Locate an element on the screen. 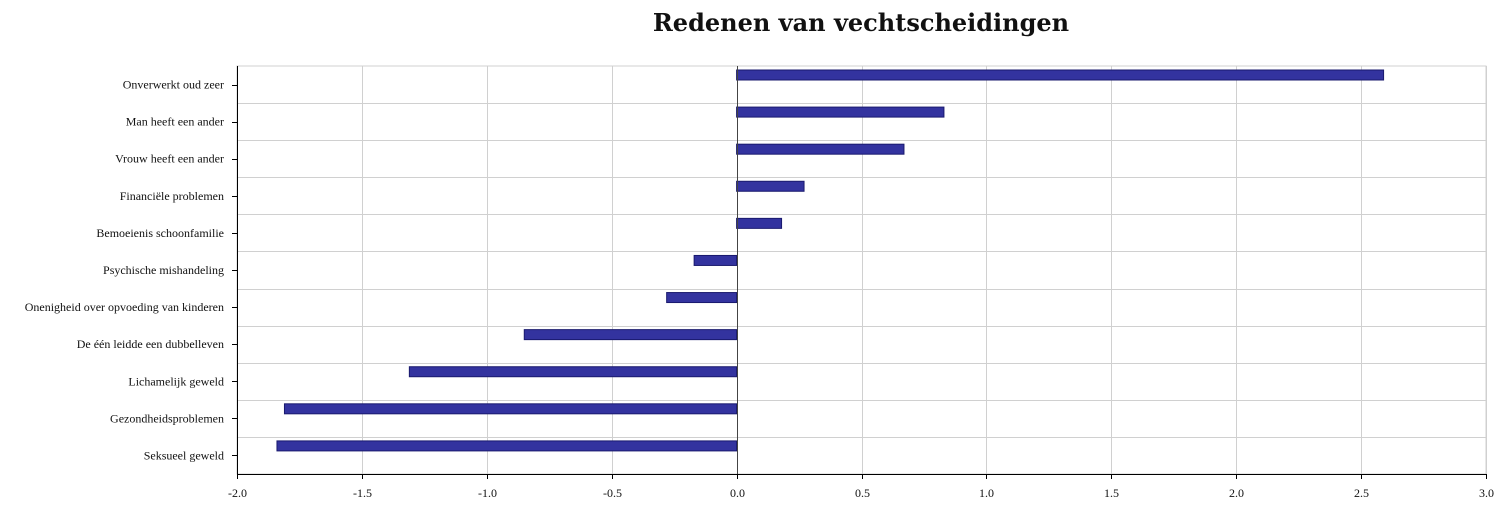 This screenshot has width=1500, height=515. x-tick-label: -2.0 is located at coordinates (237, 493).